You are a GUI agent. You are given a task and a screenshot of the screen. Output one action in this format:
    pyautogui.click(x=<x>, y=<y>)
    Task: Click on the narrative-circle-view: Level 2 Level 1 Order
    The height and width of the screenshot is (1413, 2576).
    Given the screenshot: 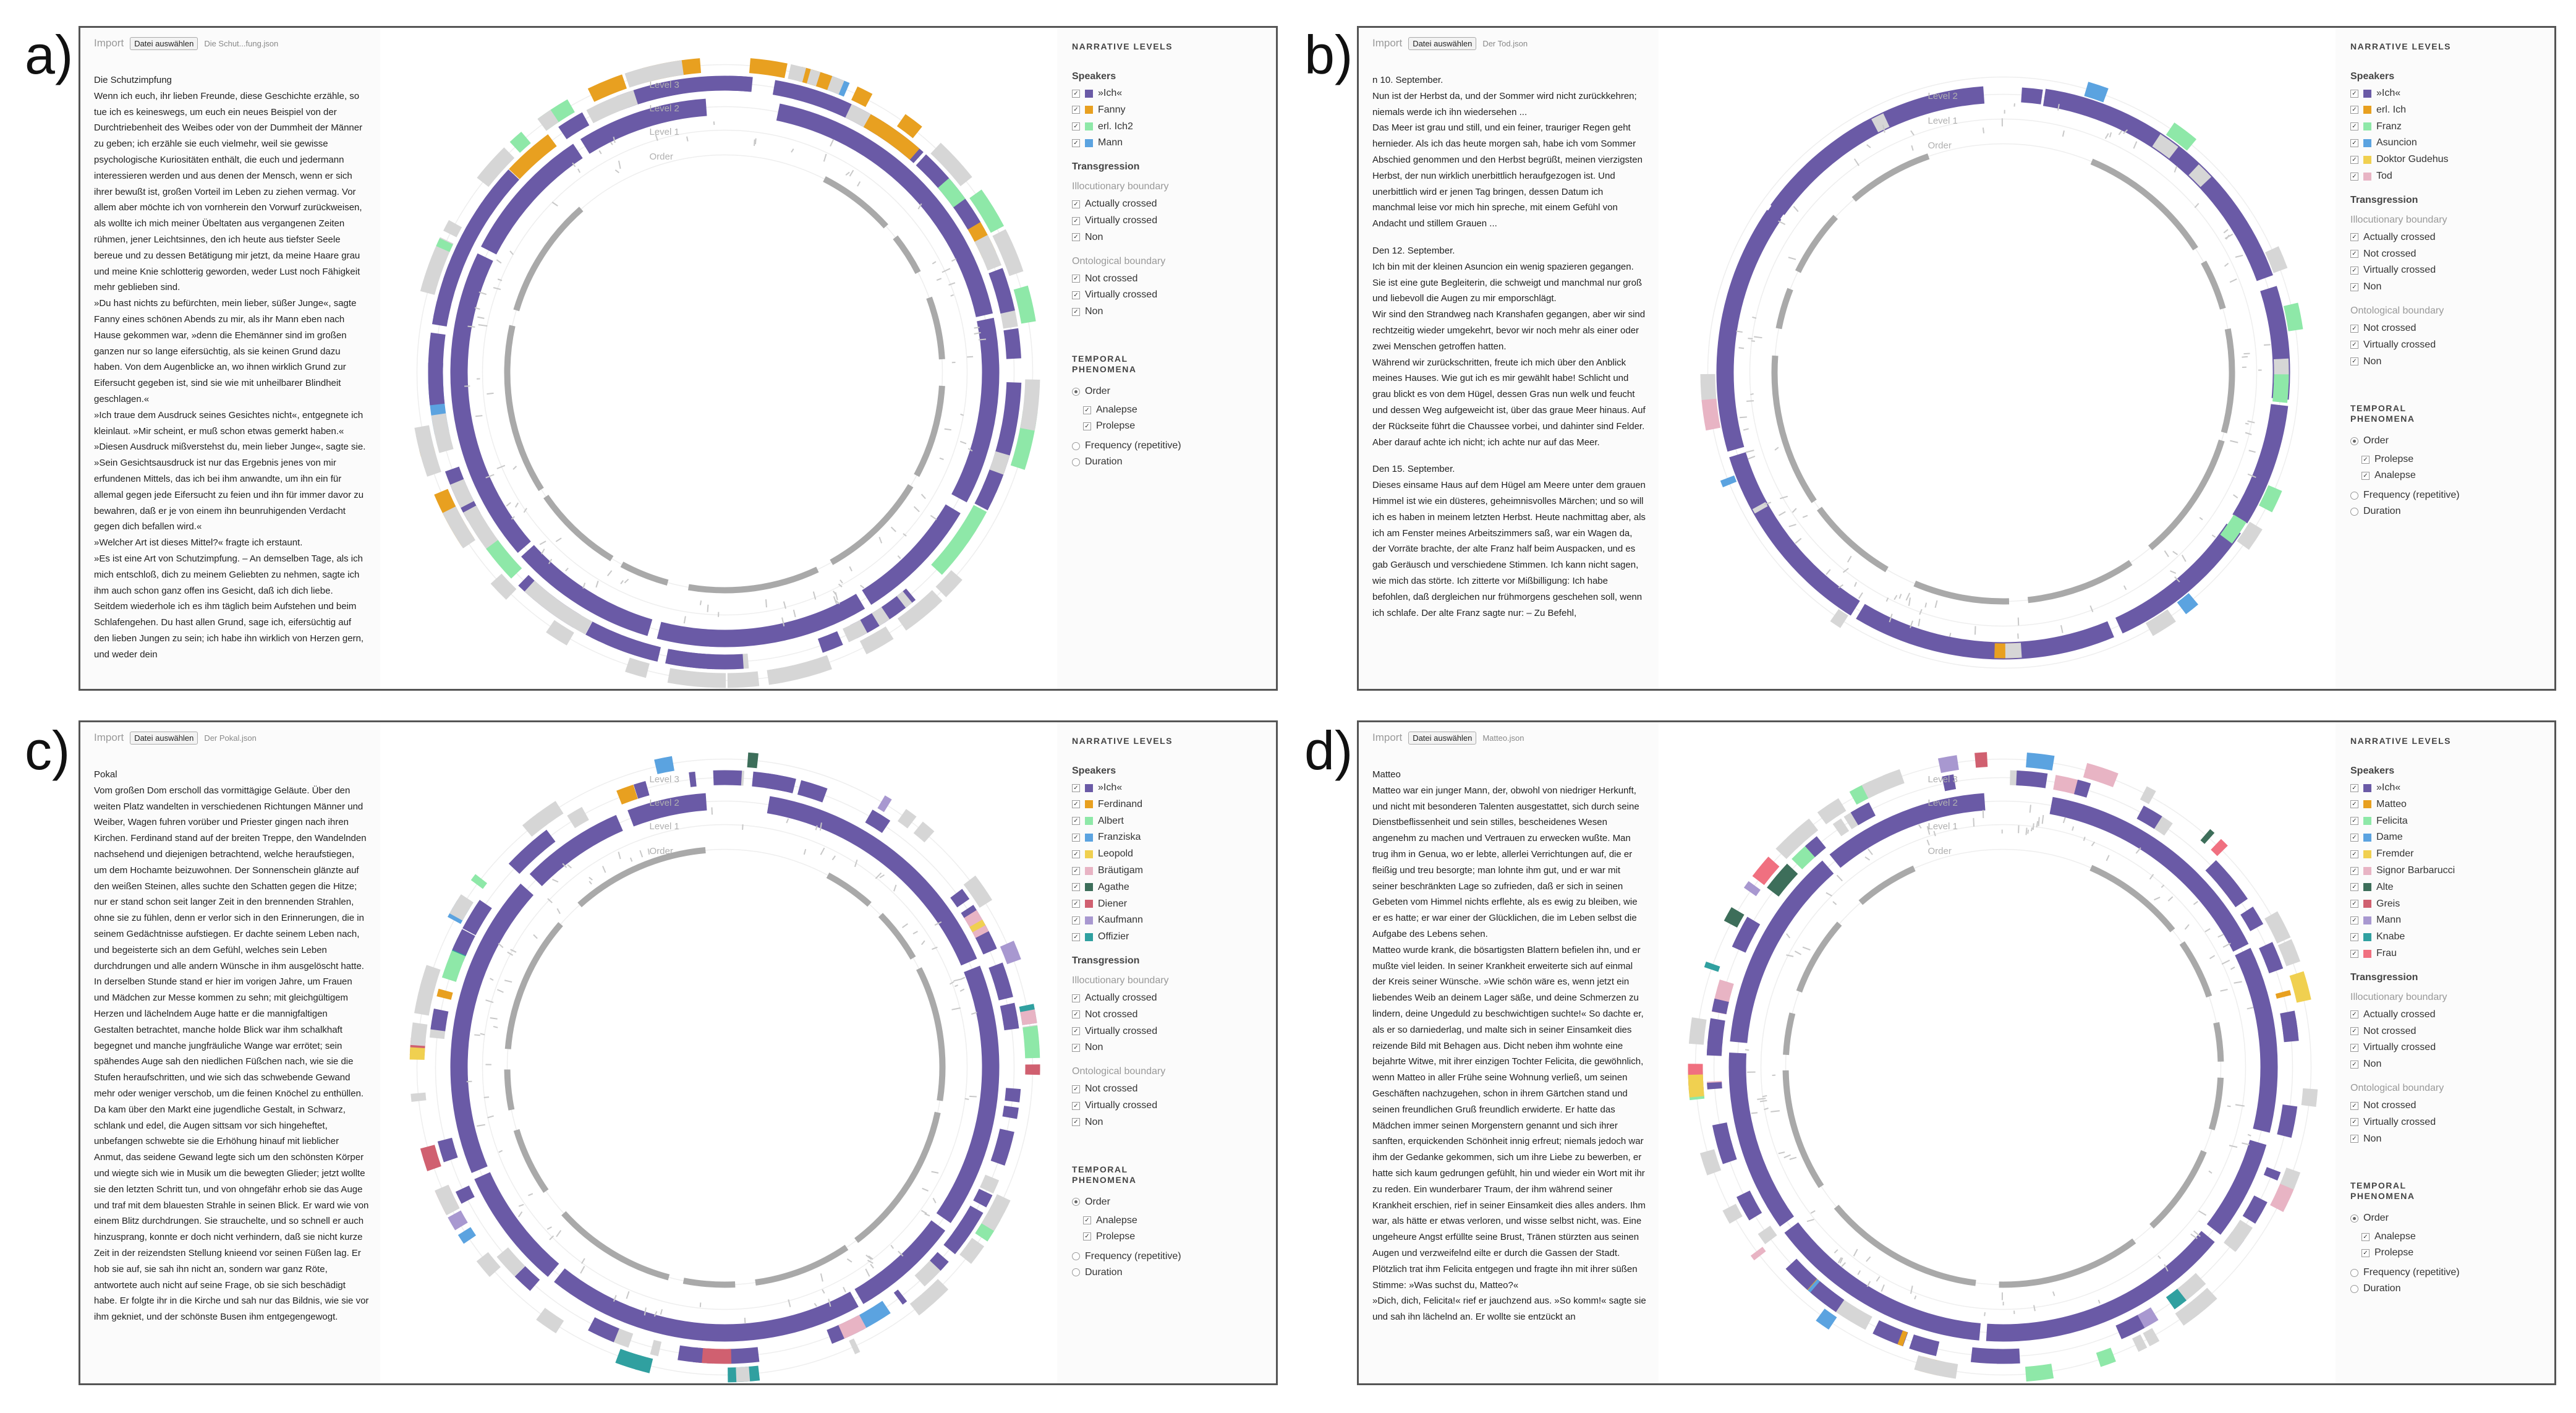 What is the action you would take?
    pyautogui.click(x=1997, y=359)
    